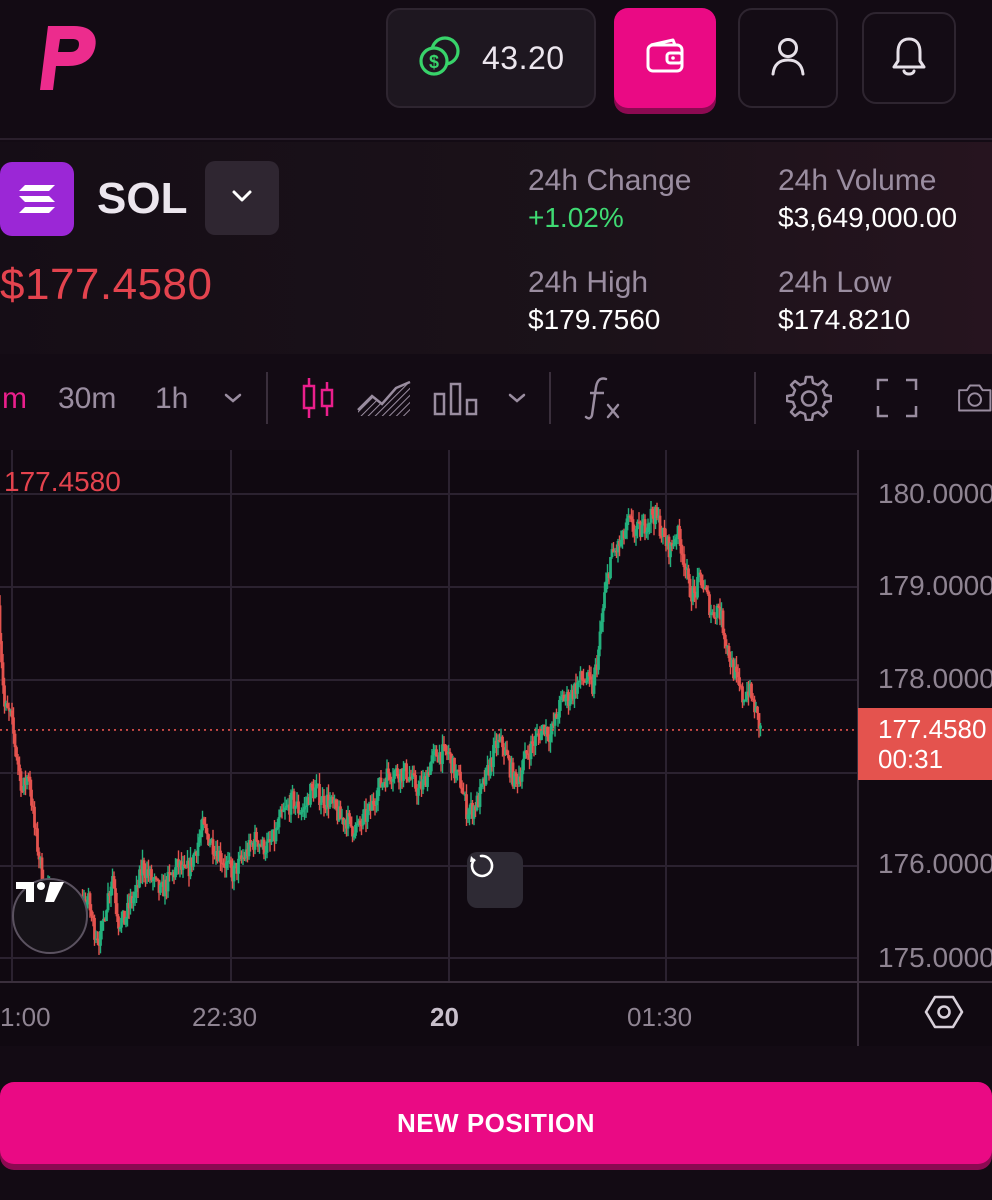  Describe the element at coordinates (809, 398) in the screenshot. I see `gear-icon` at that location.